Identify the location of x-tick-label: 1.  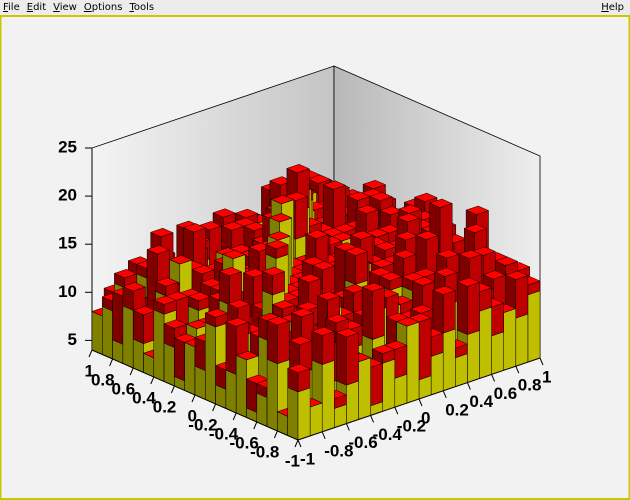
(546, 376).